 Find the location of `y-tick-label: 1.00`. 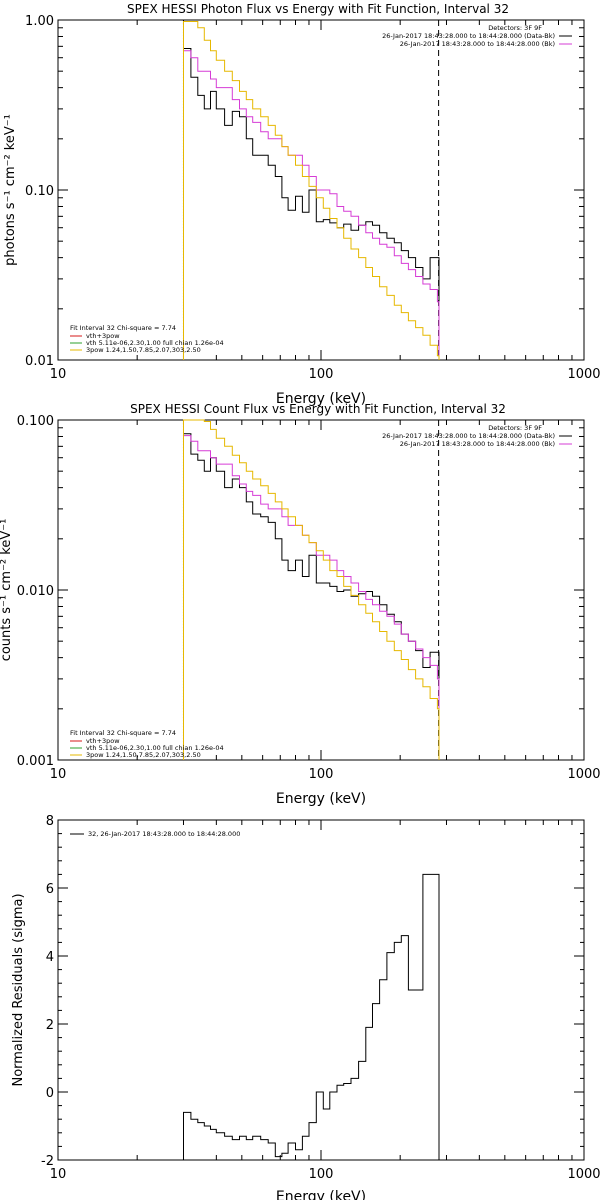

y-tick-label: 1.00 is located at coordinates (39, 21).